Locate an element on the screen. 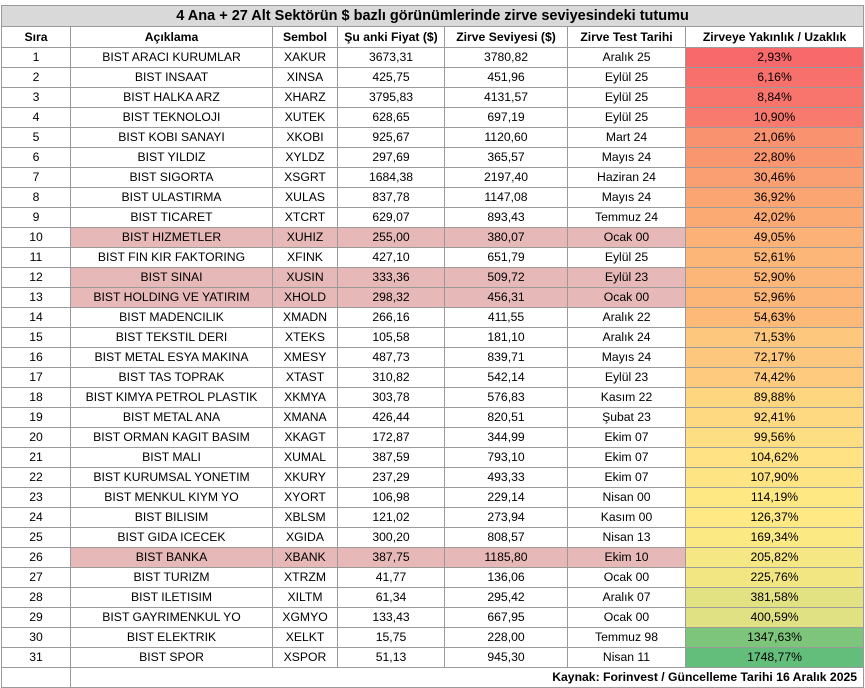 This screenshot has width=865, height=688. cell-yakinlik: 126,37% is located at coordinates (774, 517).